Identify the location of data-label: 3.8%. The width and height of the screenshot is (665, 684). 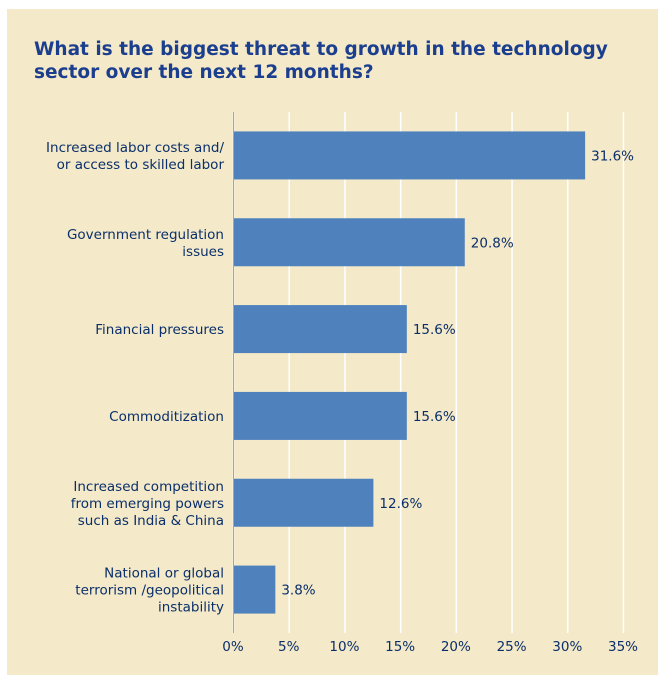
(298, 591).